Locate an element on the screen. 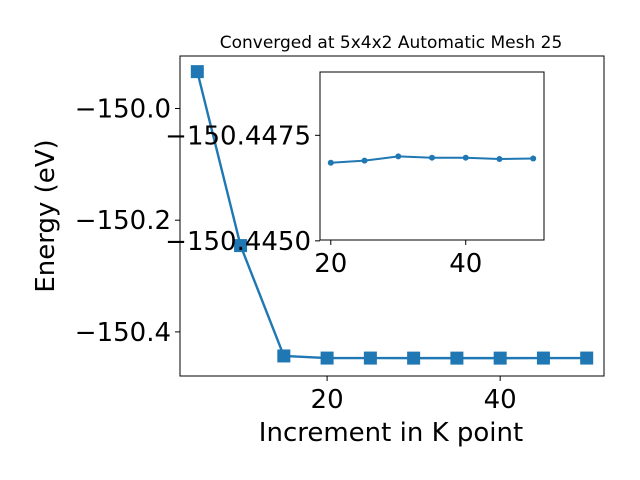 Image resolution: width=640 pixels, height=480 pixels. main-y-tick-label: −150.0 is located at coordinates (123, 109).